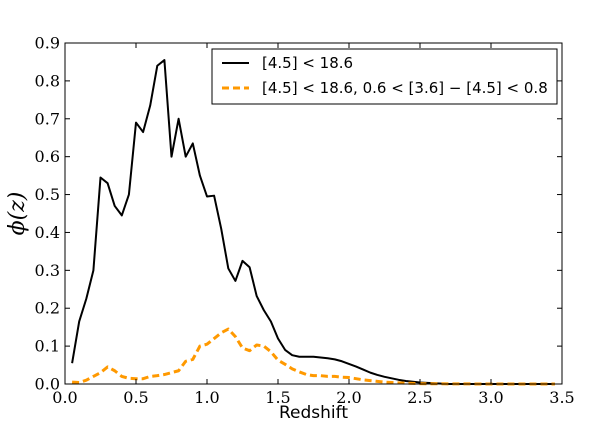 This screenshot has width=598, height=427. Describe the element at coordinates (47, 194) in the screenshot. I see `y-tick-label: 0.5` at that location.